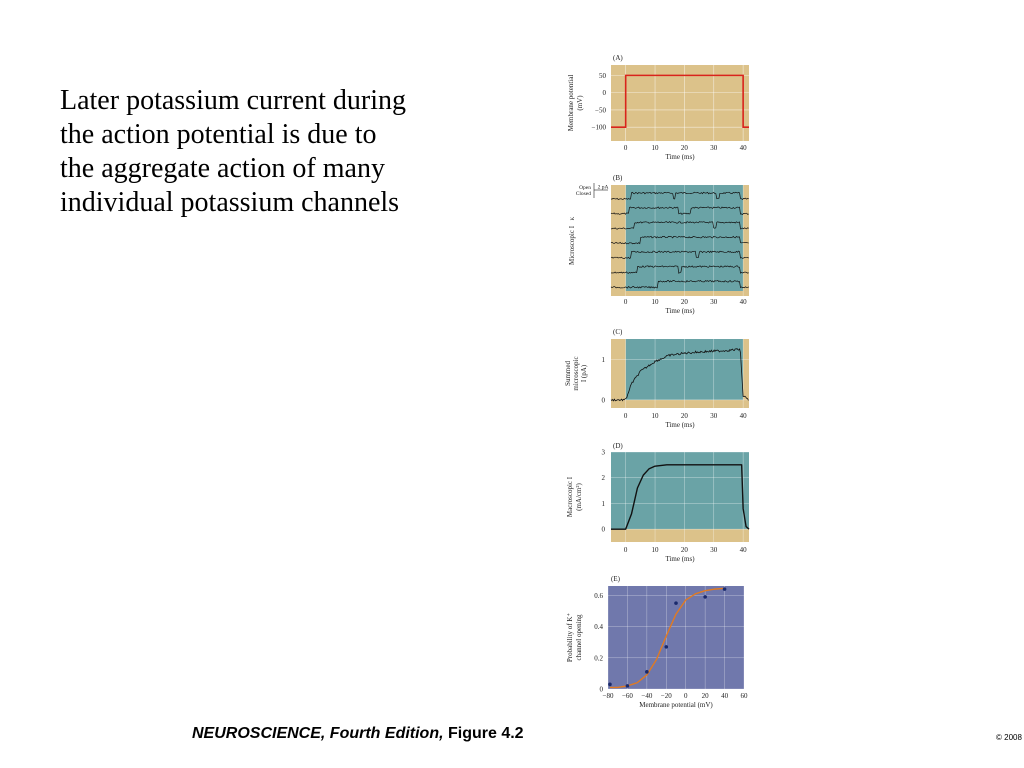  I want to click on panel-b-x-tick-label: 0, so click(626, 302).